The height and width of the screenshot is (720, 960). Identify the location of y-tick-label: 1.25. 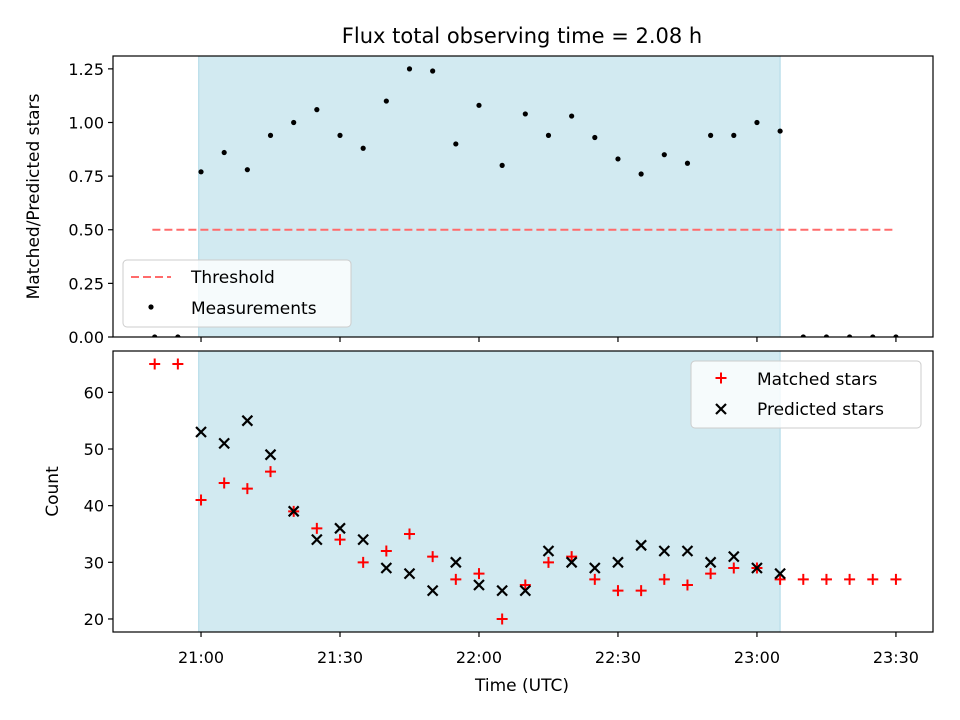
(86, 69).